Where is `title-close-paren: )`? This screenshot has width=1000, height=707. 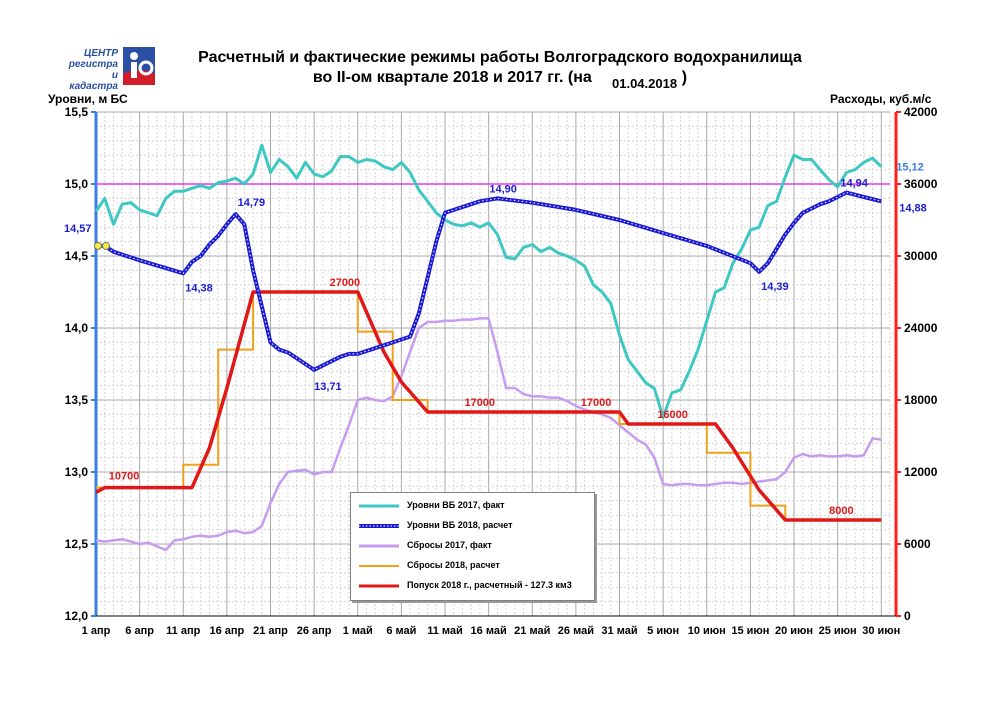
title-close-paren: ) is located at coordinates (684, 77).